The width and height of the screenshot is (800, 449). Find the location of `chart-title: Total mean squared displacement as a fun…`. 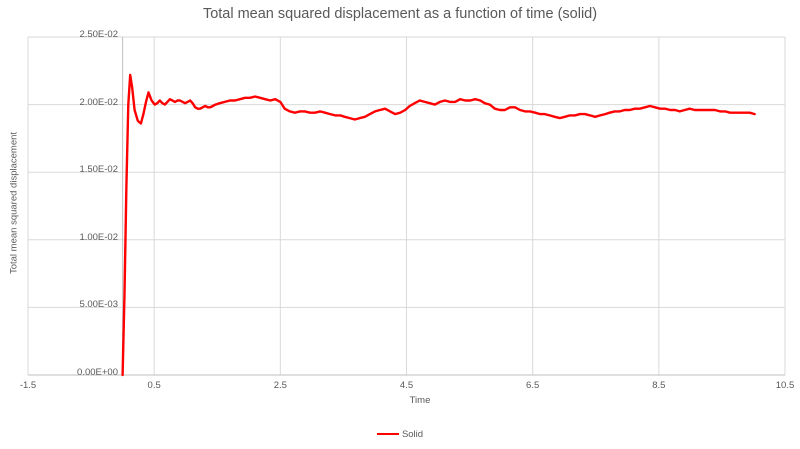

chart-title: Total mean squared displacement as a fun… is located at coordinates (400, 14).